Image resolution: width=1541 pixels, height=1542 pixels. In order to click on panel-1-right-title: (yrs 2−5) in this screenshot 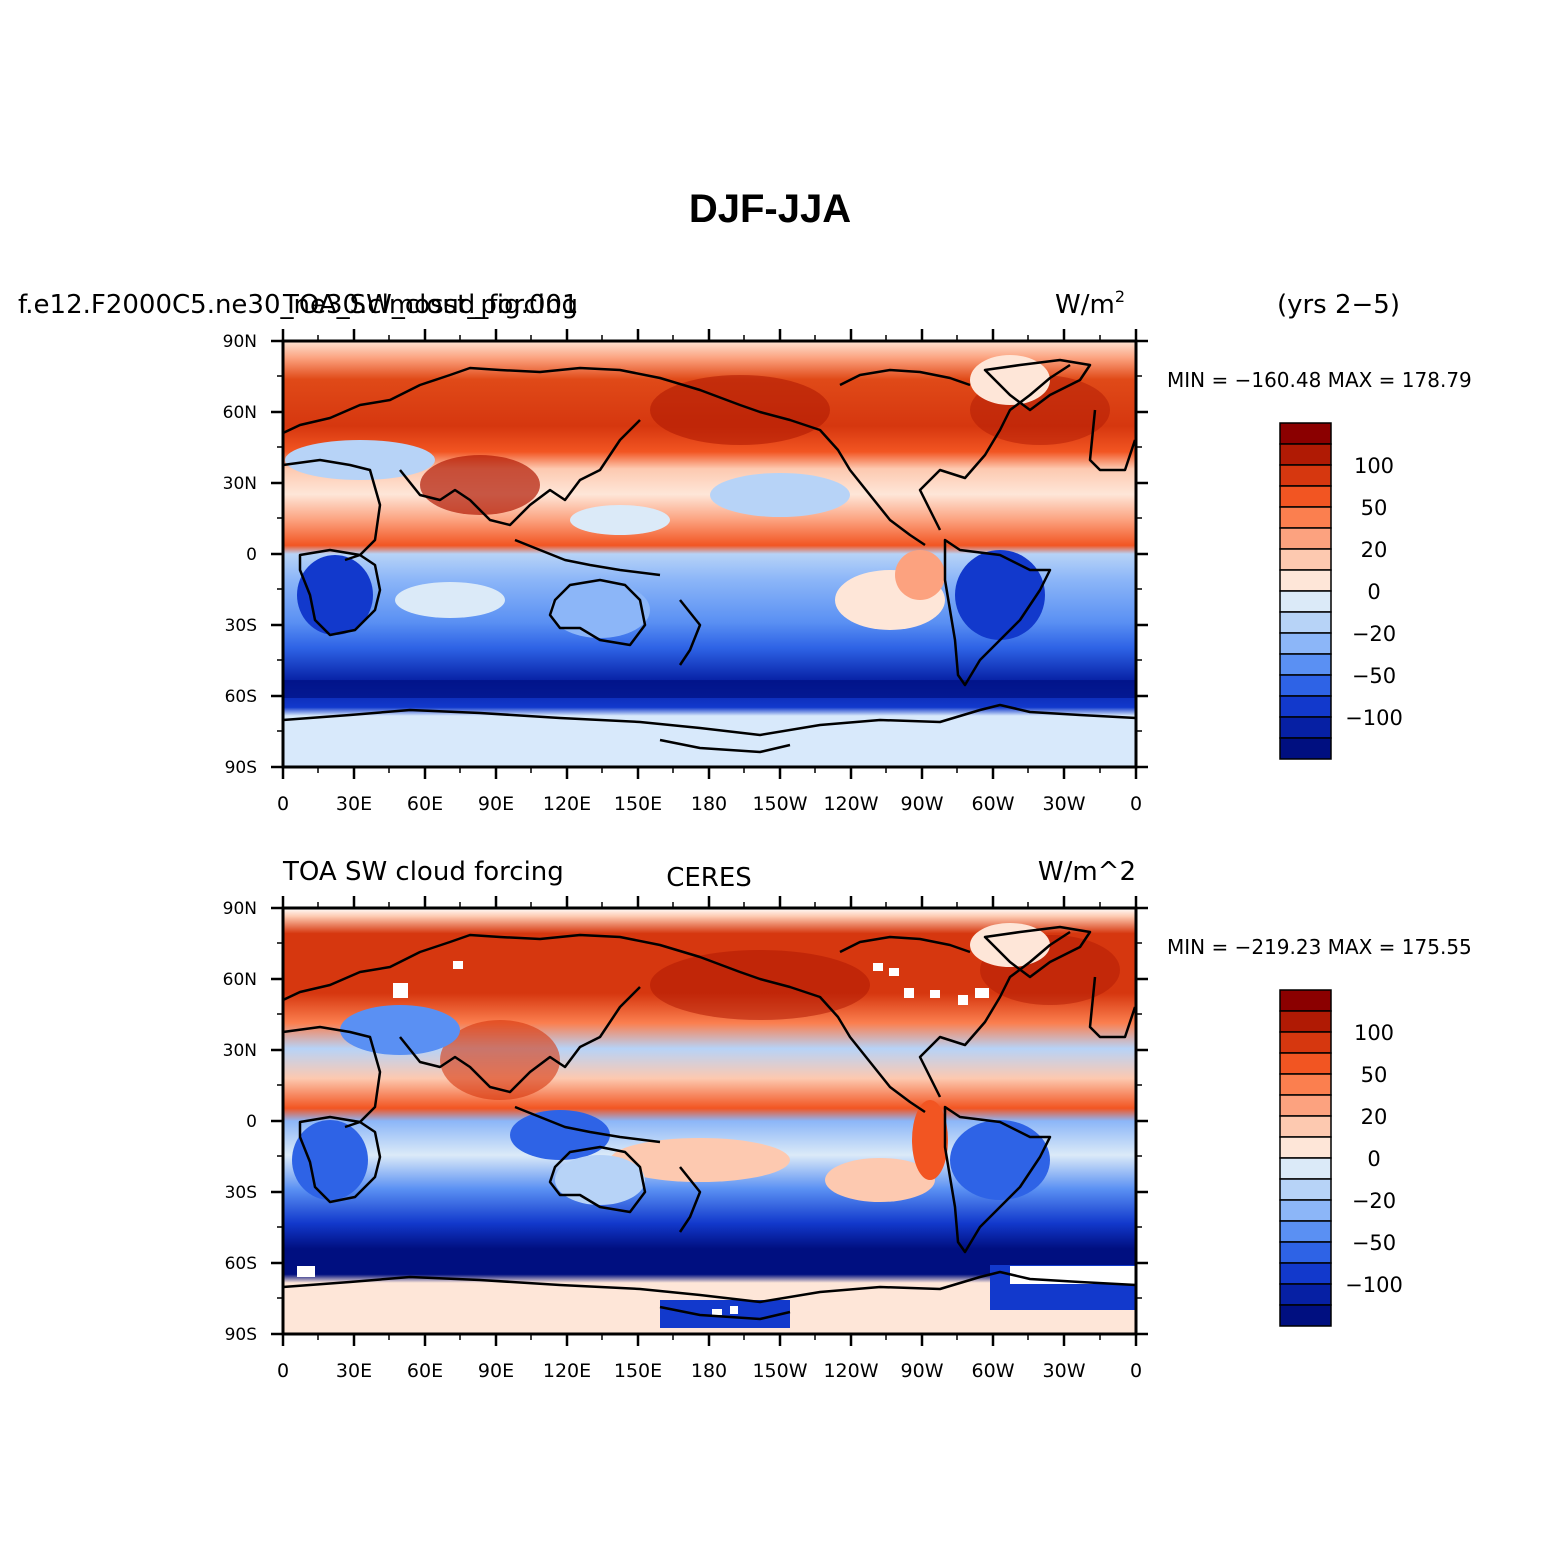, I will do `click(1338, 305)`.